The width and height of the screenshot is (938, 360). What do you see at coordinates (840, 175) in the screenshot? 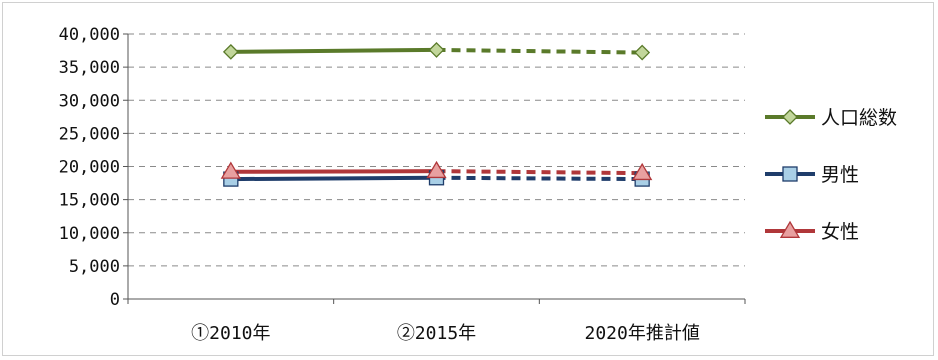
I see `legend-label: 男性` at bounding box center [840, 175].